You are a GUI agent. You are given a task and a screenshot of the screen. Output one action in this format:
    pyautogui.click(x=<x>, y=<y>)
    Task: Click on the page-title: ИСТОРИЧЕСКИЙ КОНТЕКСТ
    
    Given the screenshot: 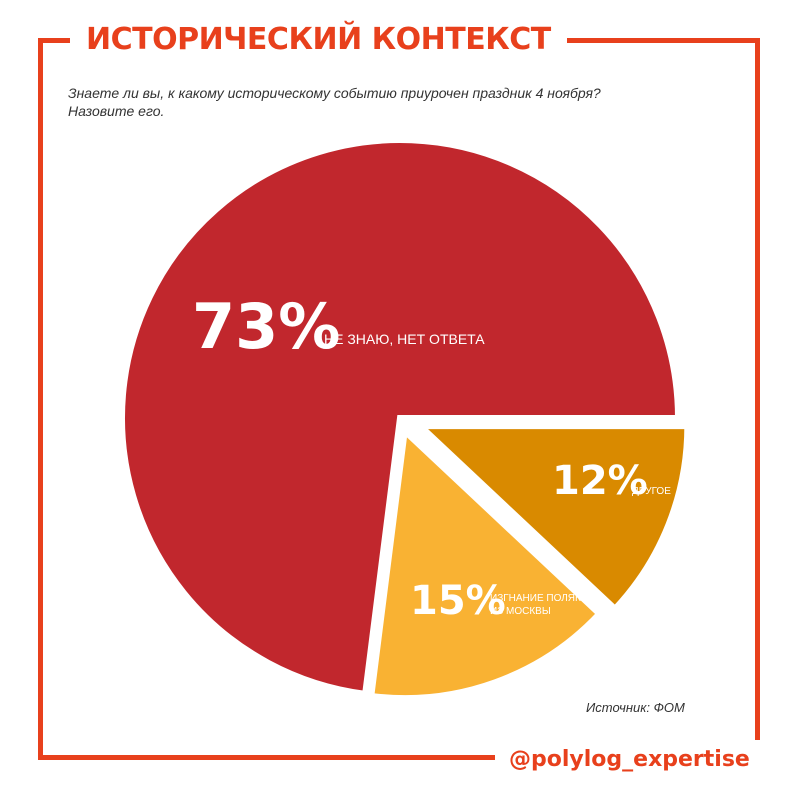 What is the action you would take?
    pyautogui.click(x=318, y=40)
    